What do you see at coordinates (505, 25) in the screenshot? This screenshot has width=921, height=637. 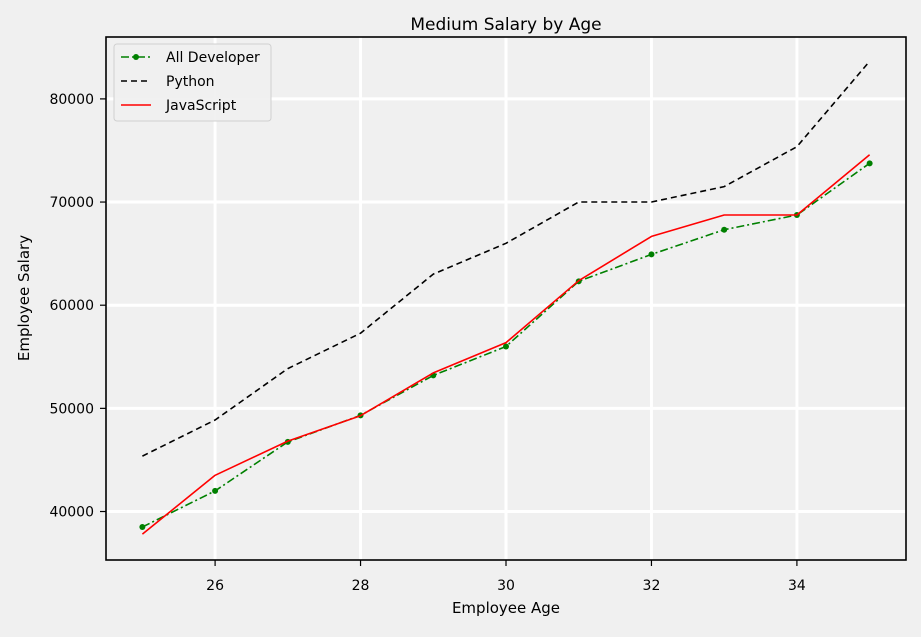 I see `chart-title: Medium Salary by Age` at bounding box center [505, 25].